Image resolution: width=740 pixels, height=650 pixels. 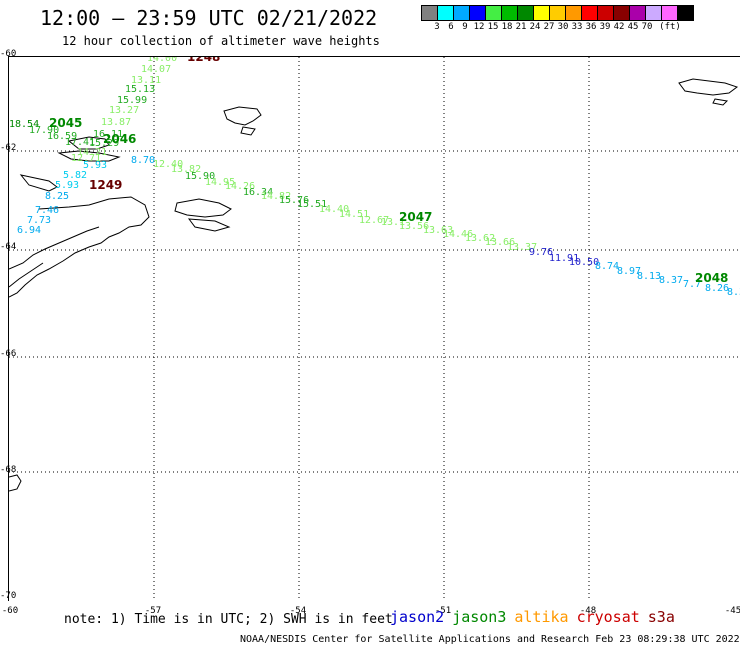 I want to click on satellite-label: altika, so click(x=541, y=617).